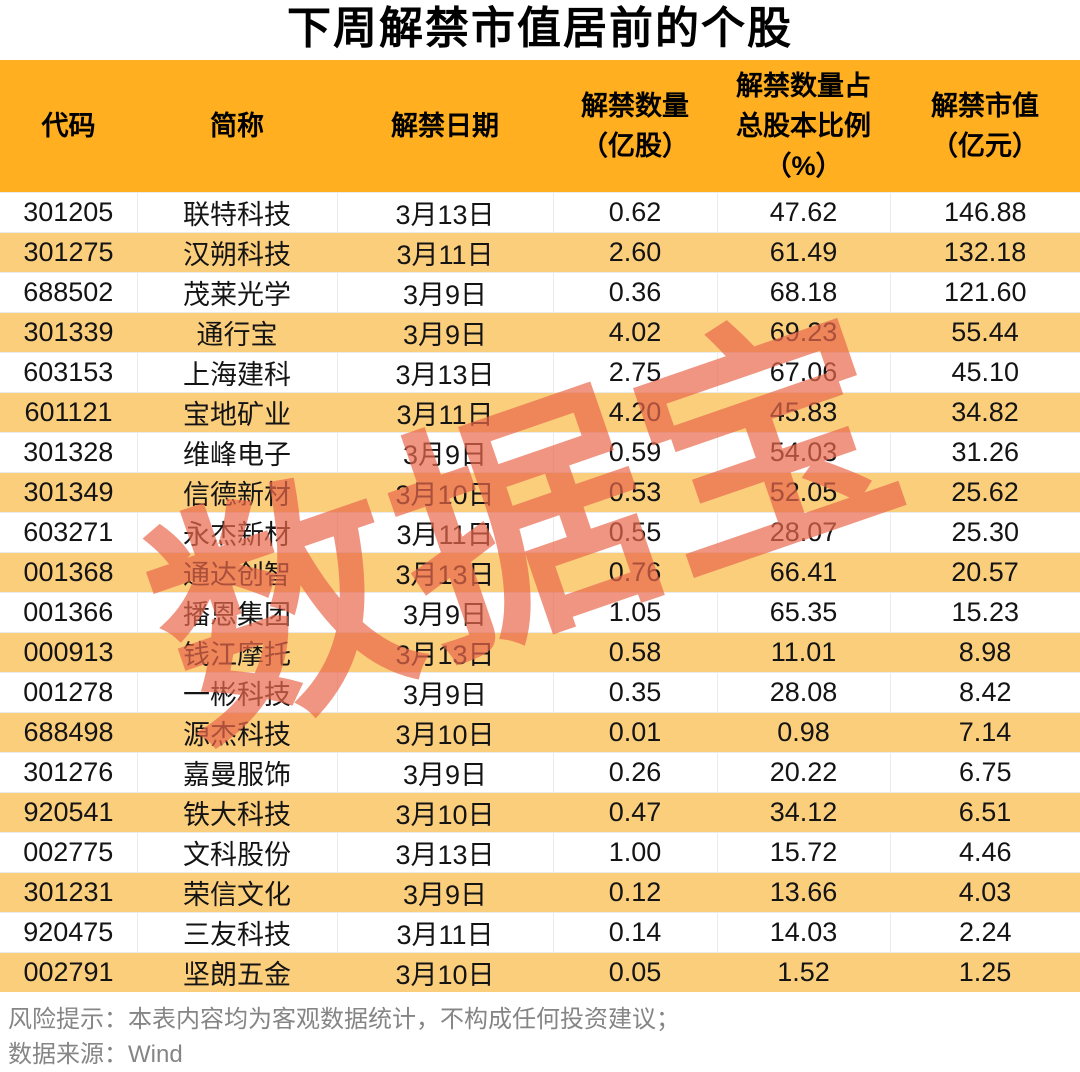 The height and width of the screenshot is (1072, 1080). What do you see at coordinates (635, 652) in the screenshot?
I see `cell-unlock-qty: 0.58` at bounding box center [635, 652].